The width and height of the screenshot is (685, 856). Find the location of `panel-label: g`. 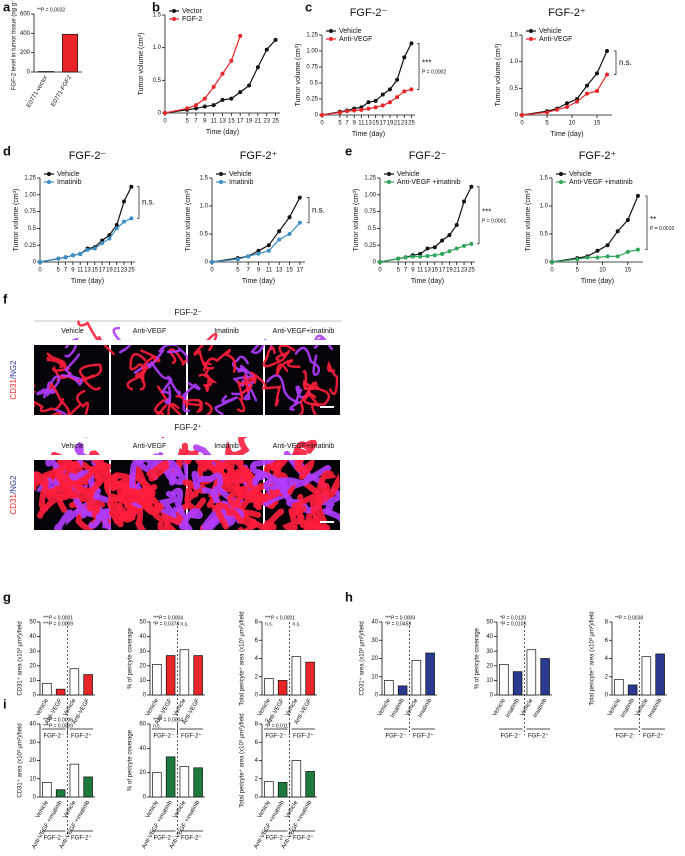

panel-label: g is located at coordinates (7, 596).